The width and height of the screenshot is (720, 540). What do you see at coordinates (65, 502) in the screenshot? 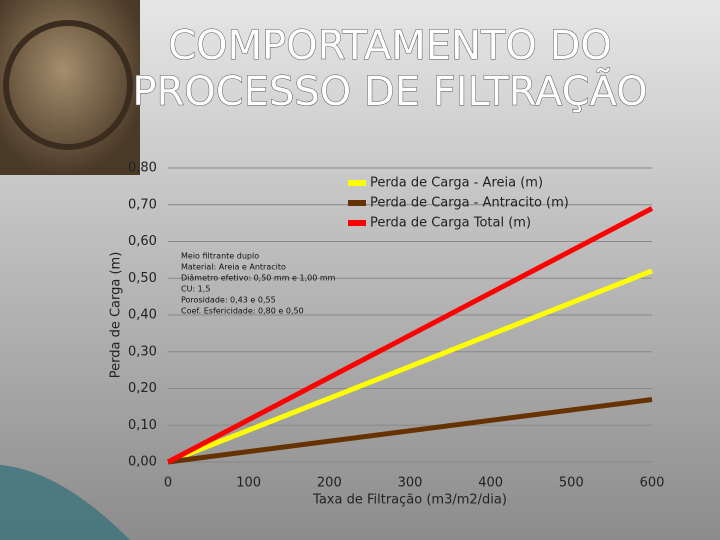
I see `decoration` at bounding box center [65, 502].